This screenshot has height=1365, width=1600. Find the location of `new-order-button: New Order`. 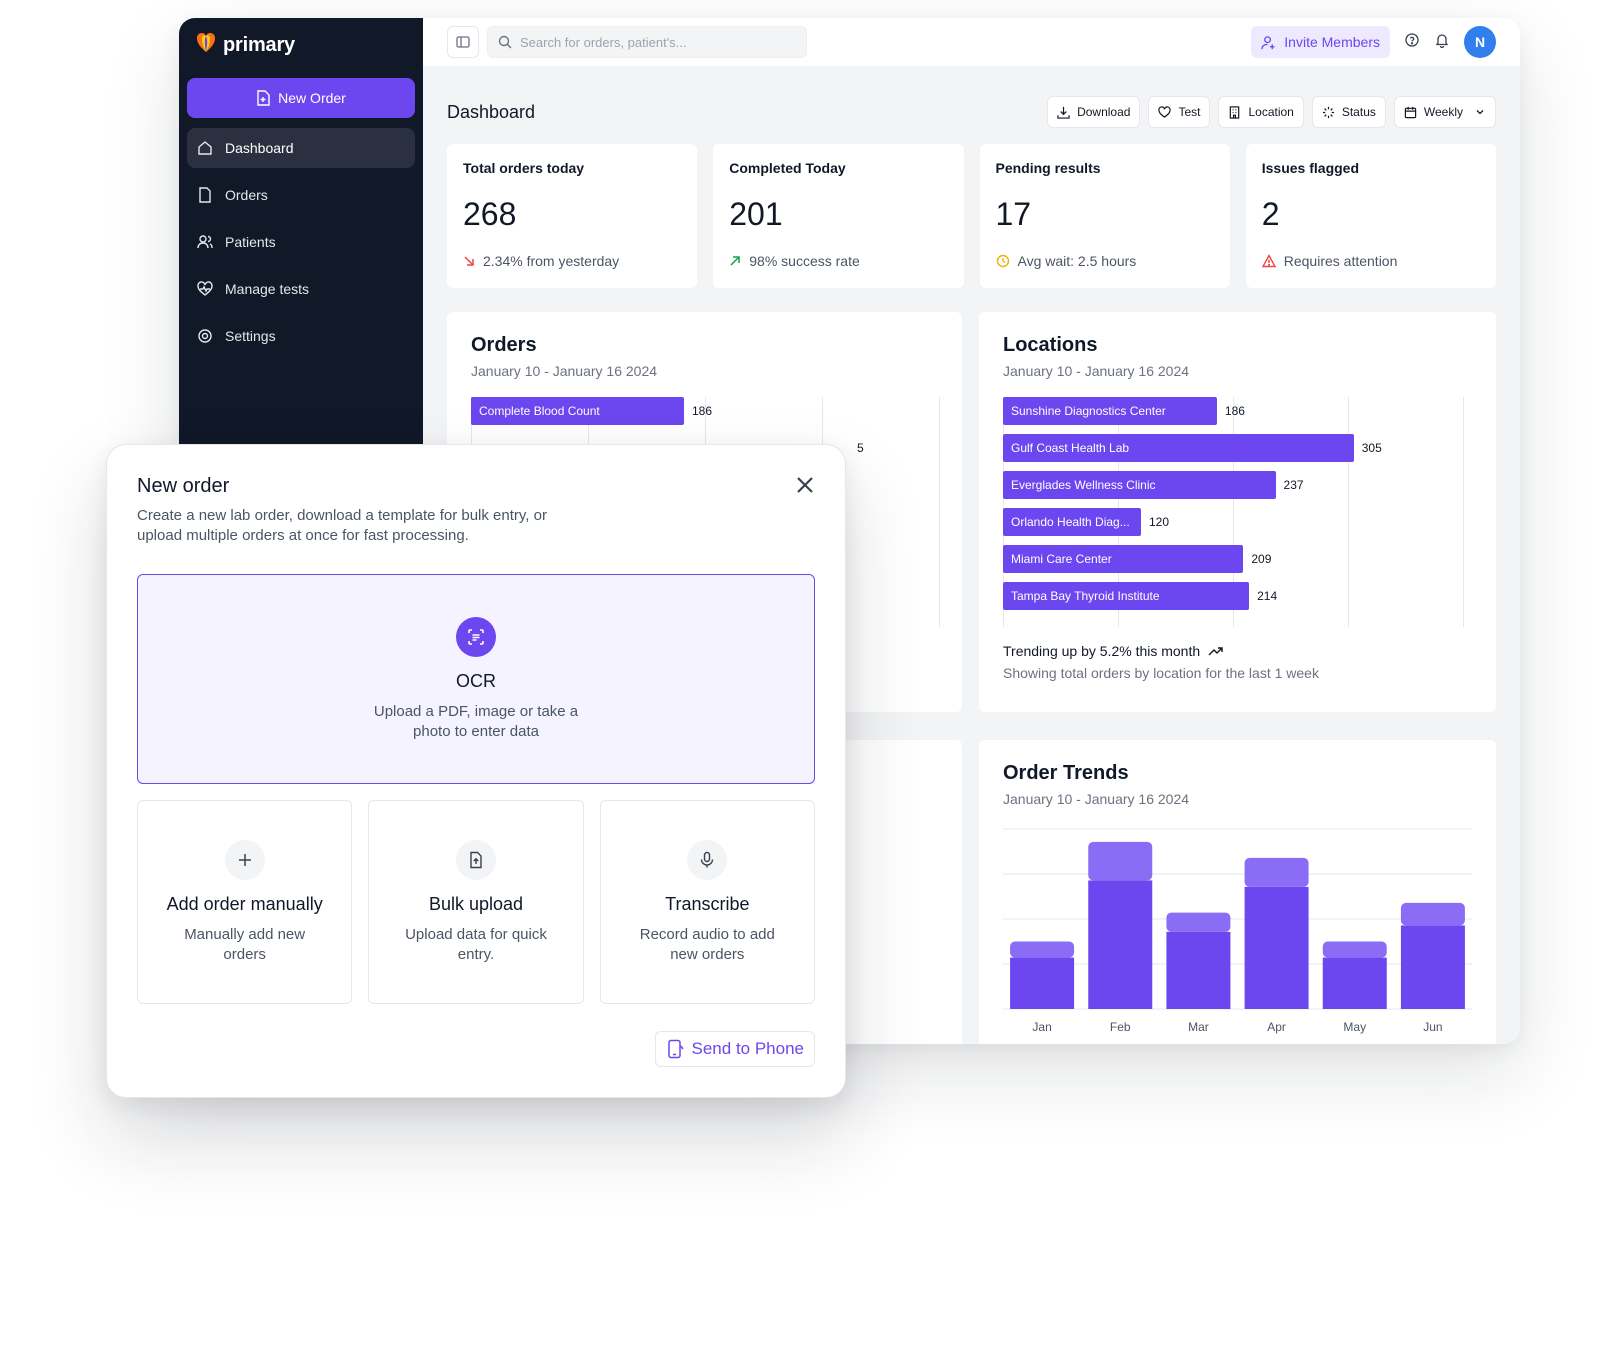

new-order-button: New Order is located at coordinates (301, 98).